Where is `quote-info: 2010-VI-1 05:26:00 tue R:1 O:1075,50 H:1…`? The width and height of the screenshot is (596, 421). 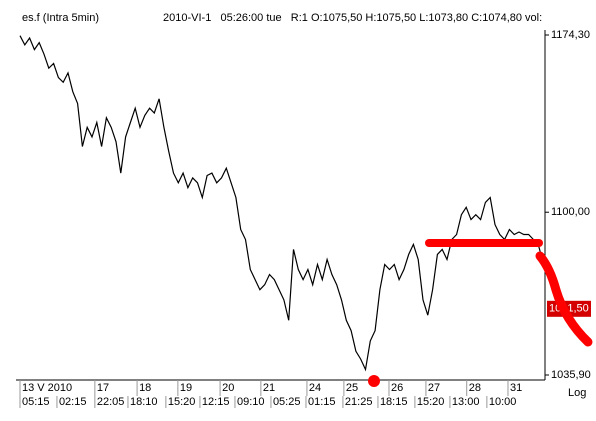 quote-info: 2010-VI-1 05:26:00 tue R:1 O:1075,50 H:1… is located at coordinates (352, 18).